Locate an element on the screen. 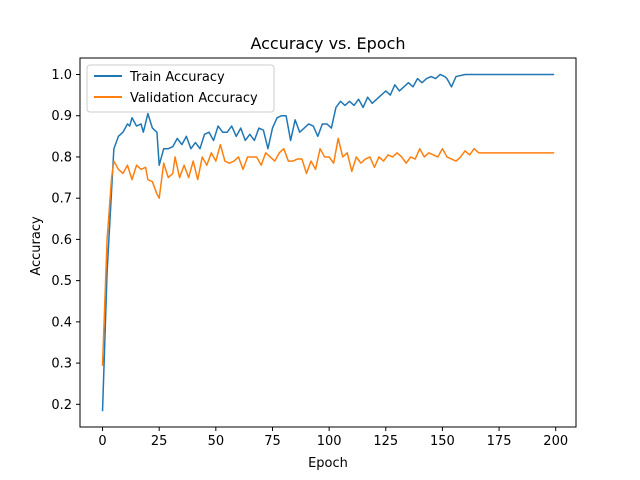  legend-label-train: Train Accuracy is located at coordinates (177, 77).